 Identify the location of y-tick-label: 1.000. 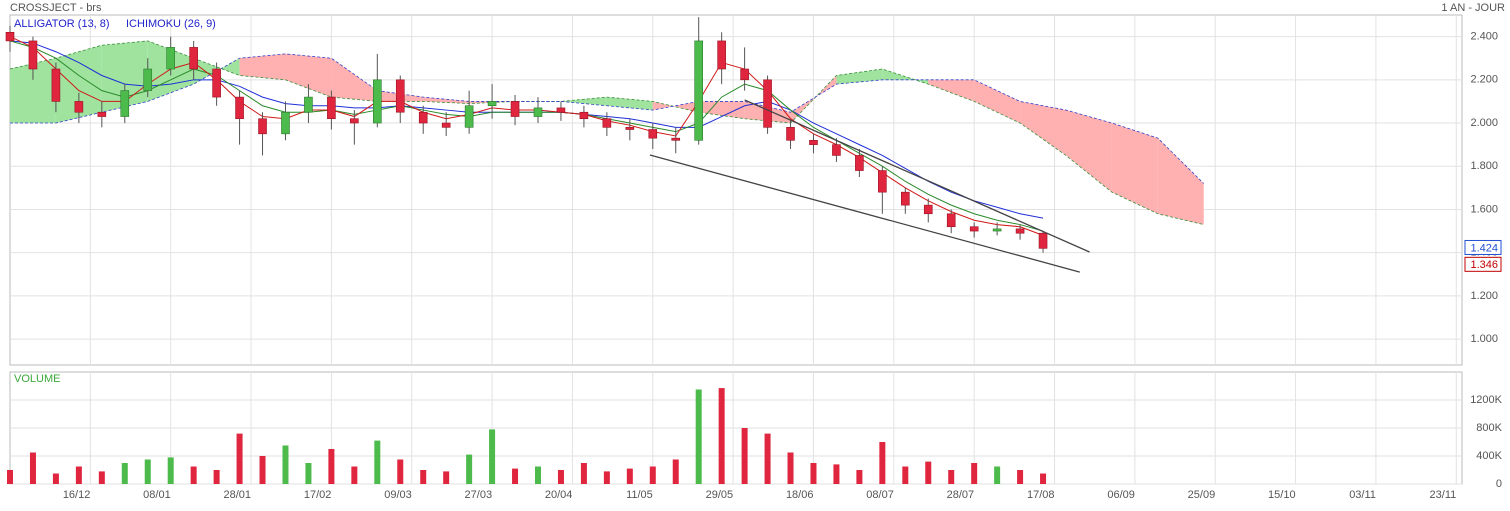
(1484, 339).